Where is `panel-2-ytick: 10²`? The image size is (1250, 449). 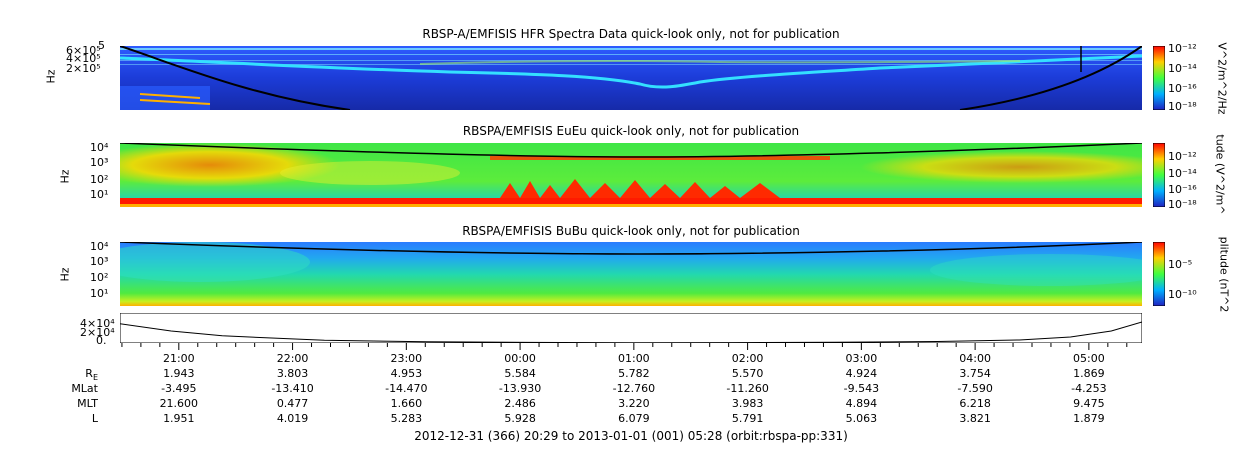
panel-2-ytick: 10² is located at coordinates (99, 179).